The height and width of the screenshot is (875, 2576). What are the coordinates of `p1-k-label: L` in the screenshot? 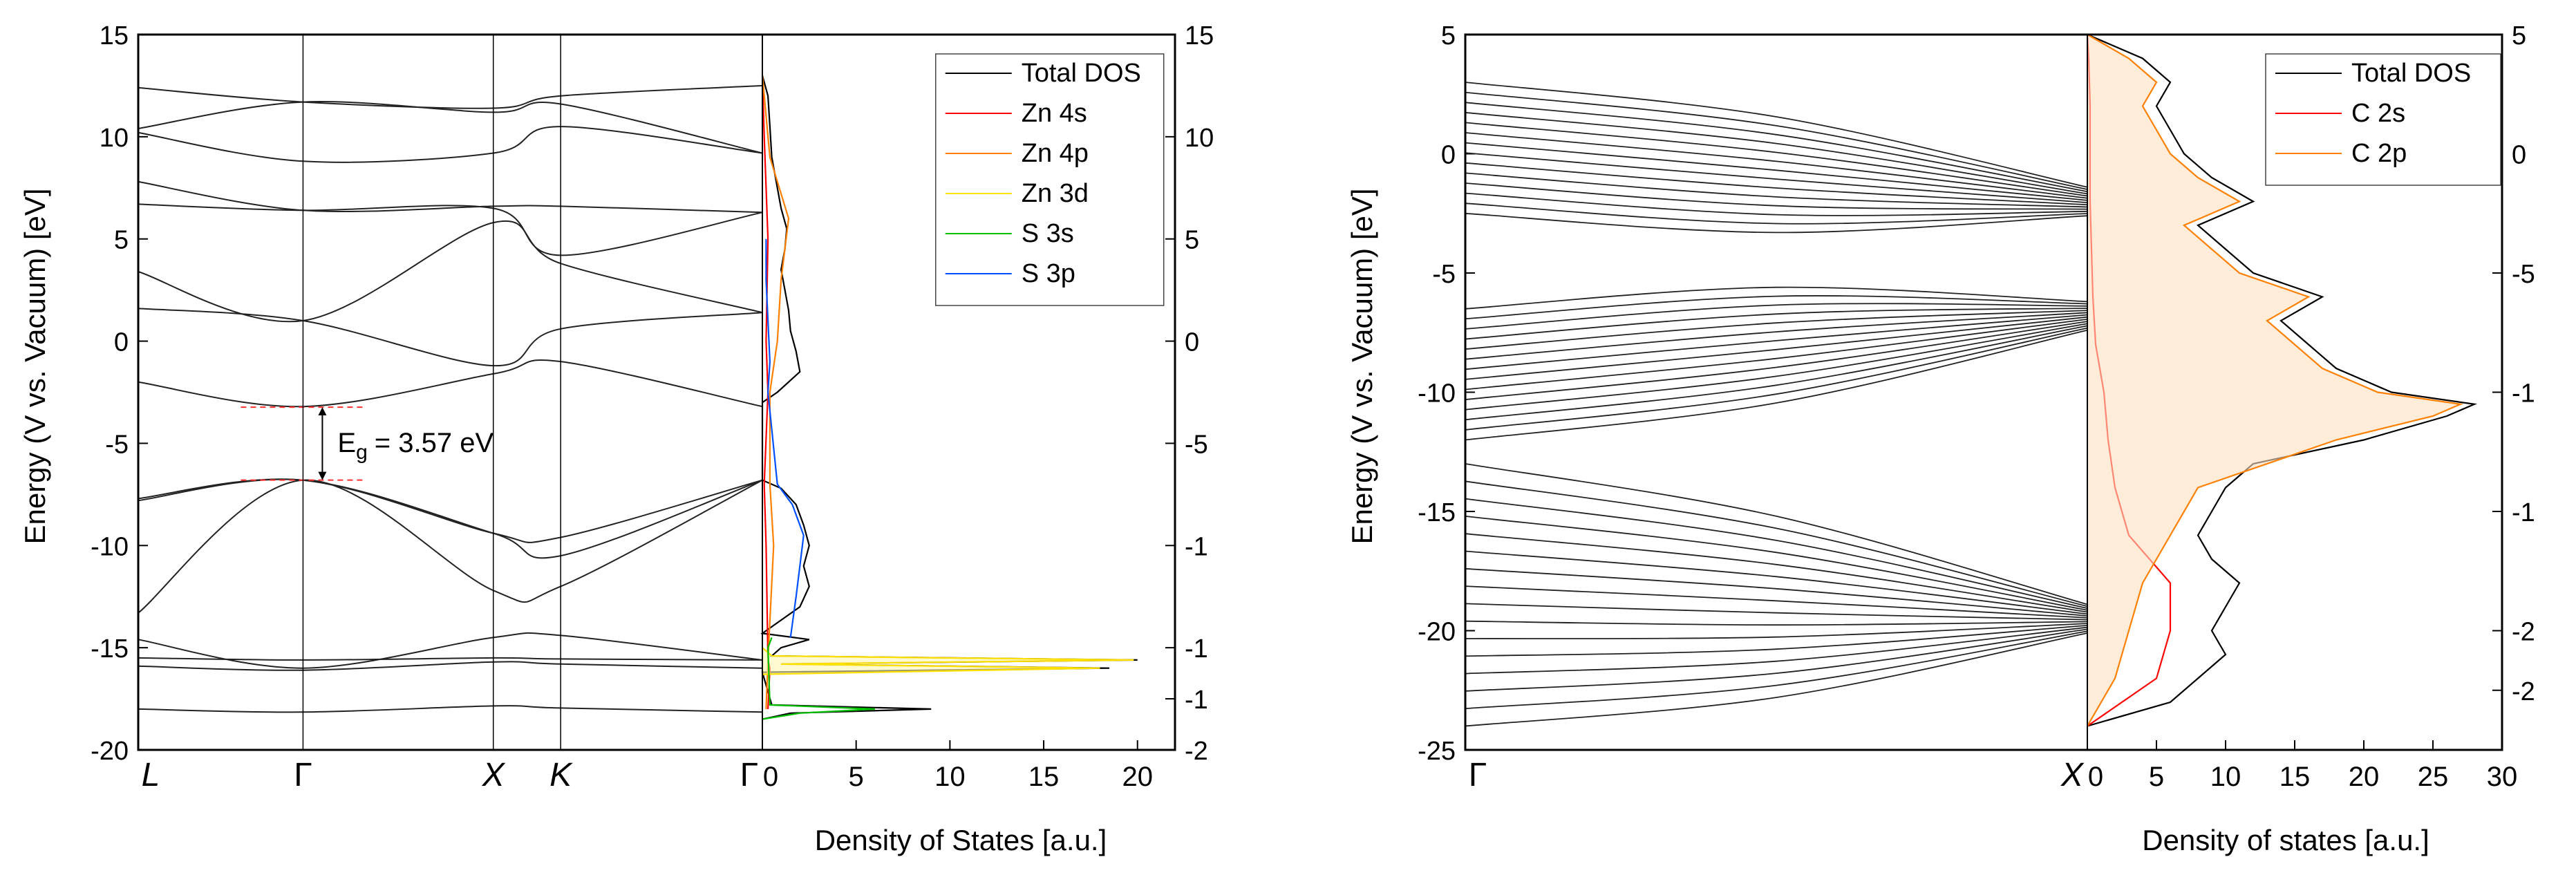 It's located at (151, 775).